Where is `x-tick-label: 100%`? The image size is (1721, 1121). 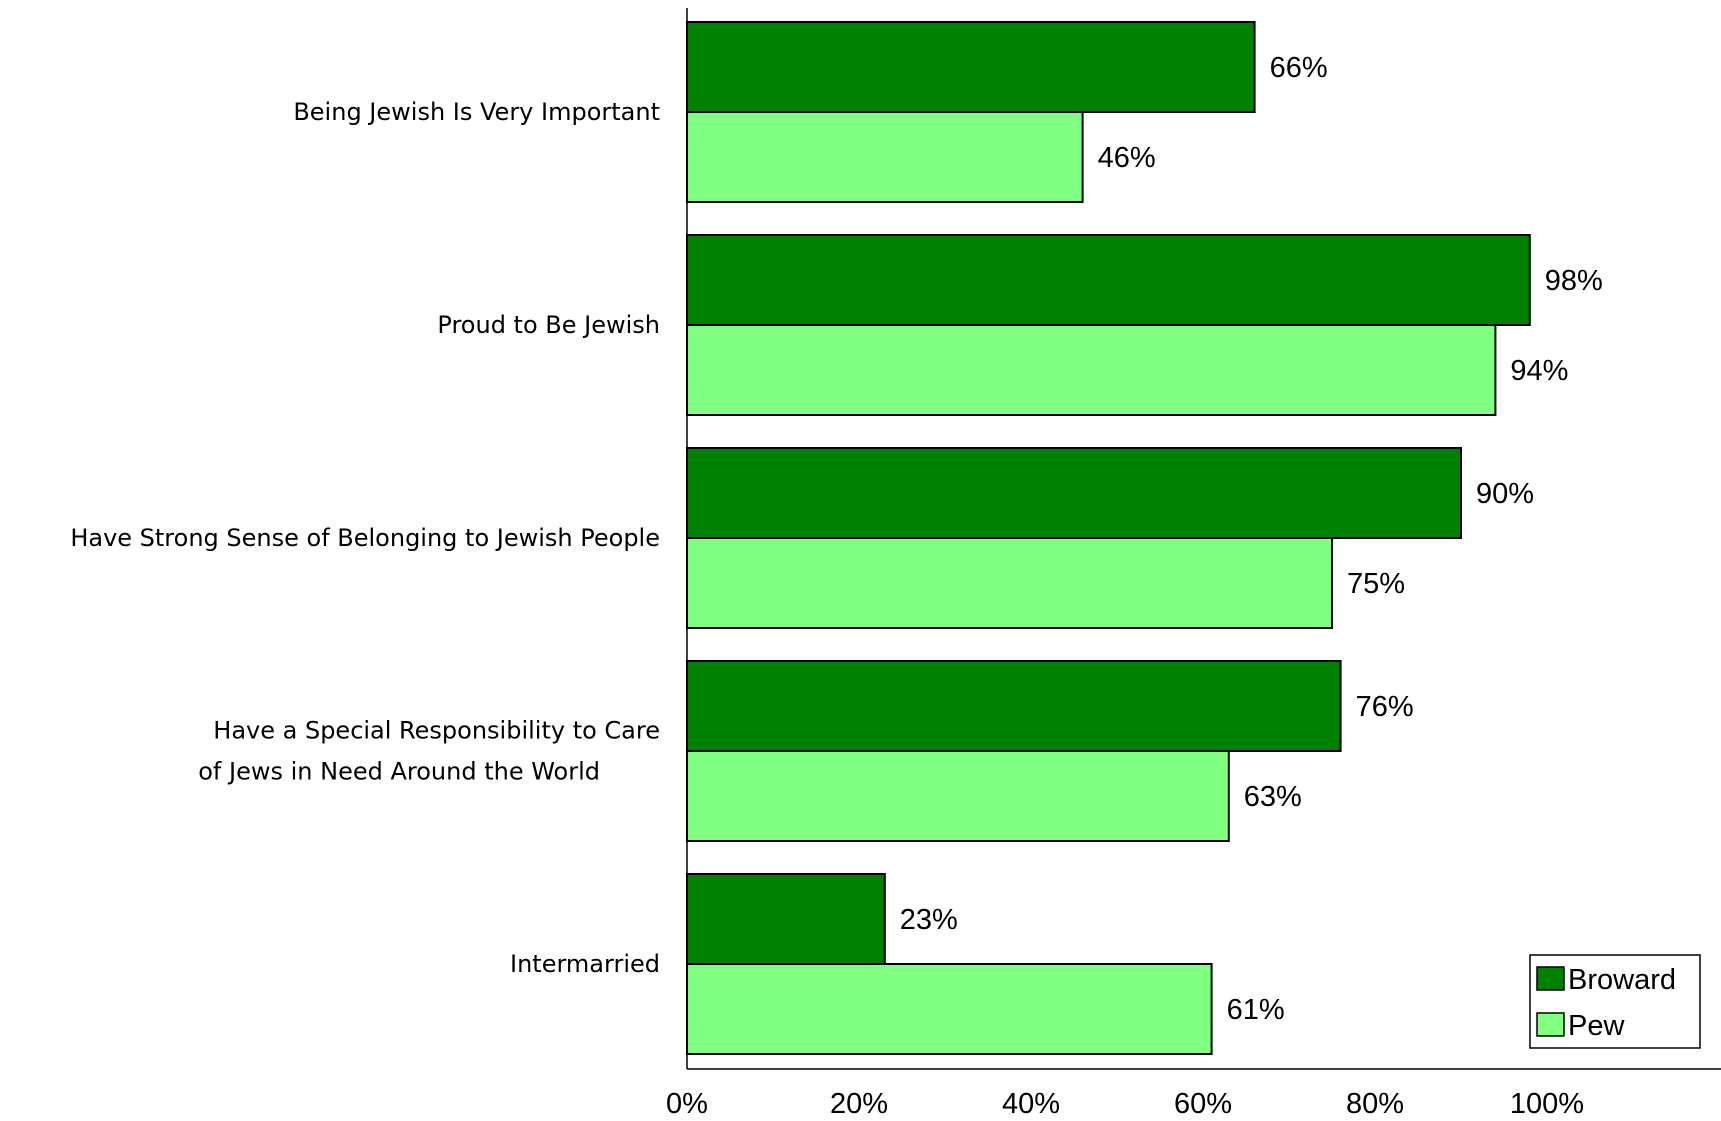
x-tick-label: 100% is located at coordinates (1547, 1104).